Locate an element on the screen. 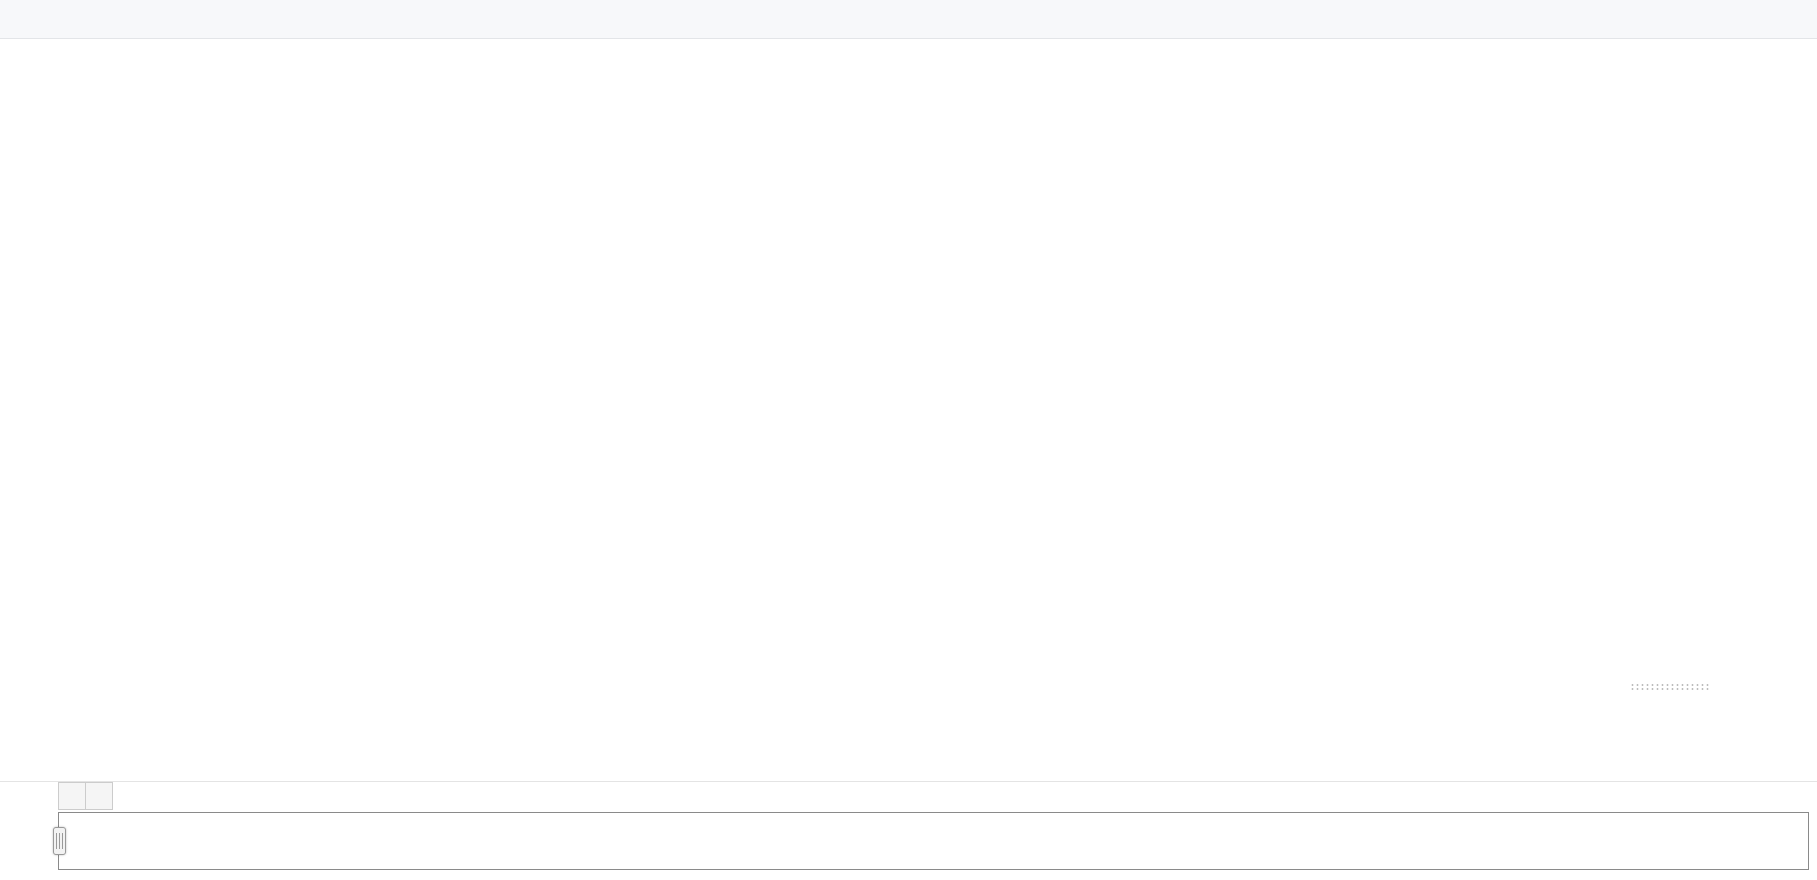  timeframe-tabs is located at coordinates (4, 19).